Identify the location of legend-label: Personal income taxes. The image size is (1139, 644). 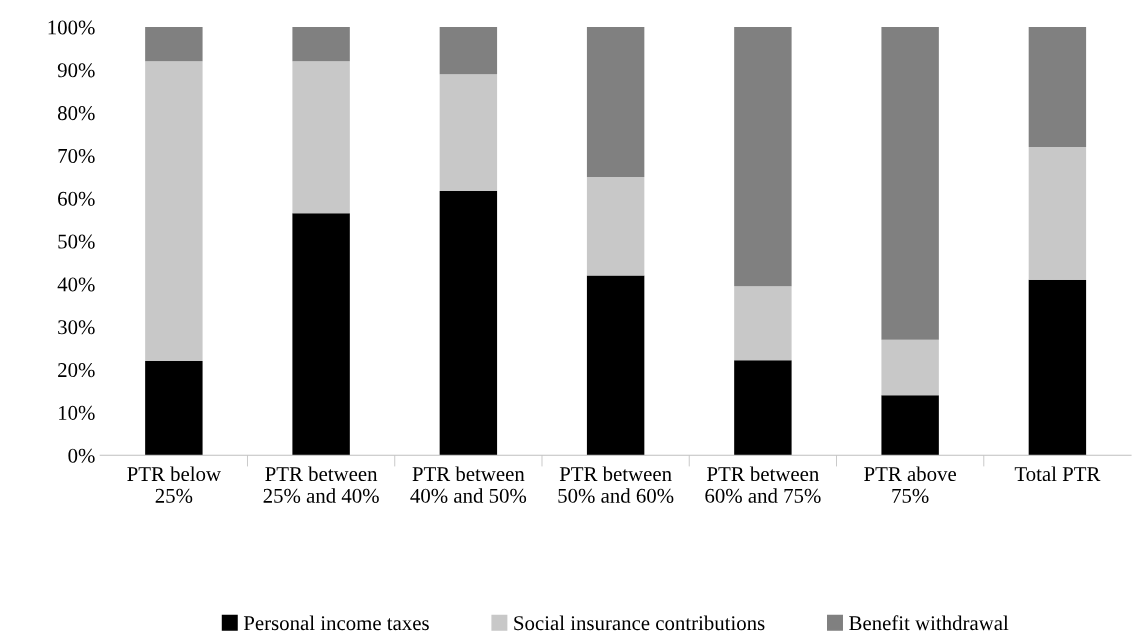
(336, 623).